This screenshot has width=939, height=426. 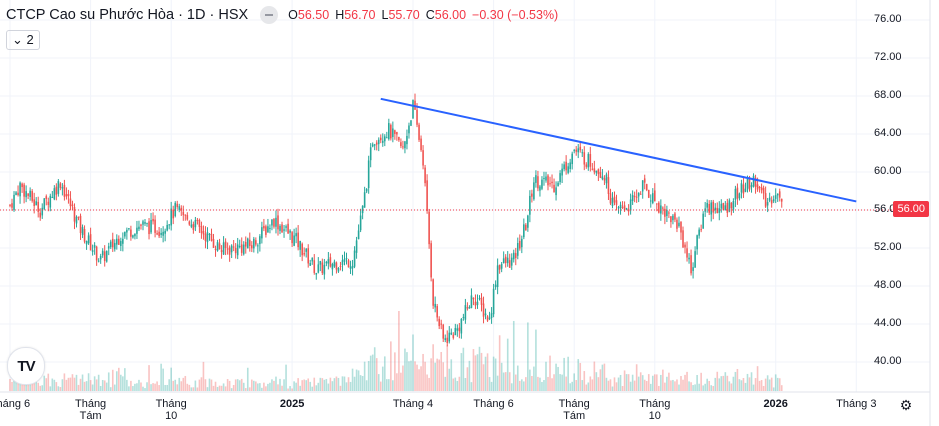 I want to click on price-tick-label: 44.00, so click(x=888, y=323).